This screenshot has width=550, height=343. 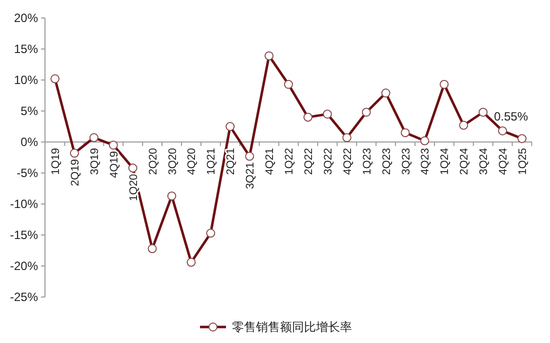 What do you see at coordinates (27, 173) in the screenshot?
I see `y-tick-label: -5%` at bounding box center [27, 173].